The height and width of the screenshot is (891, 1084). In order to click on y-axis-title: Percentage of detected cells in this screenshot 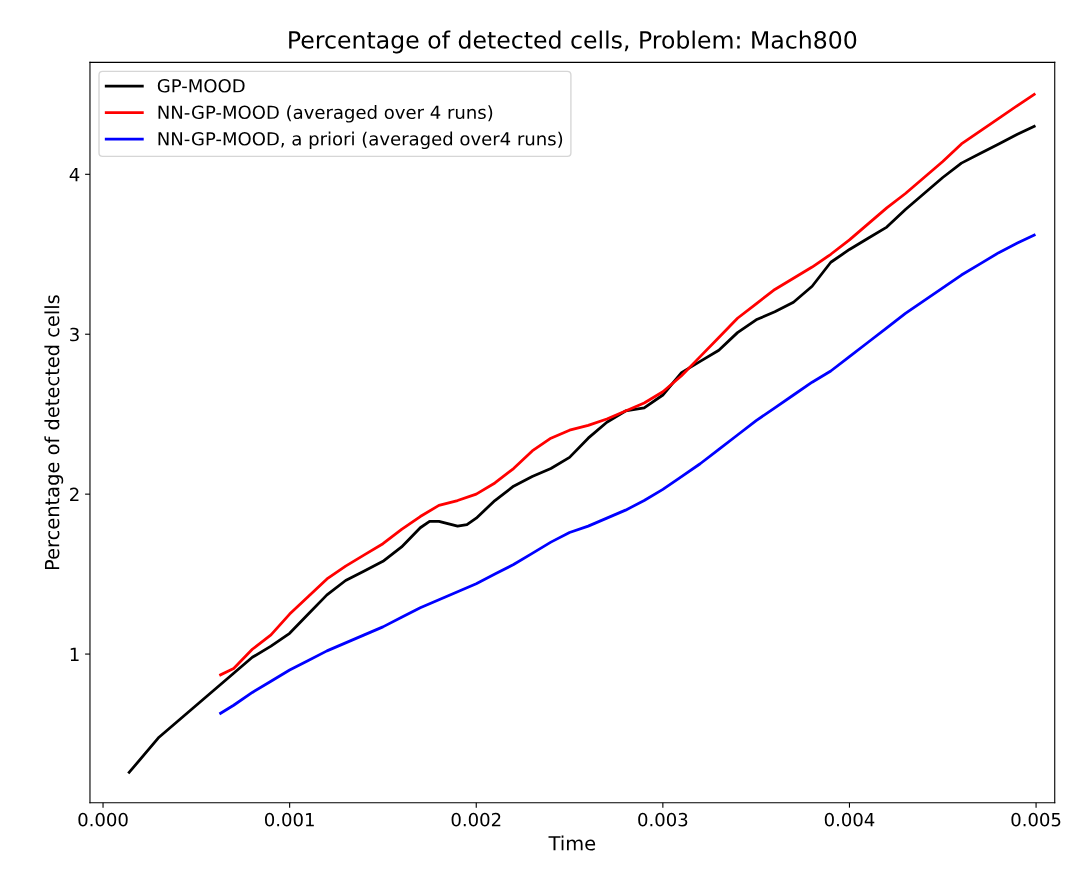, I will do `click(54, 432)`.